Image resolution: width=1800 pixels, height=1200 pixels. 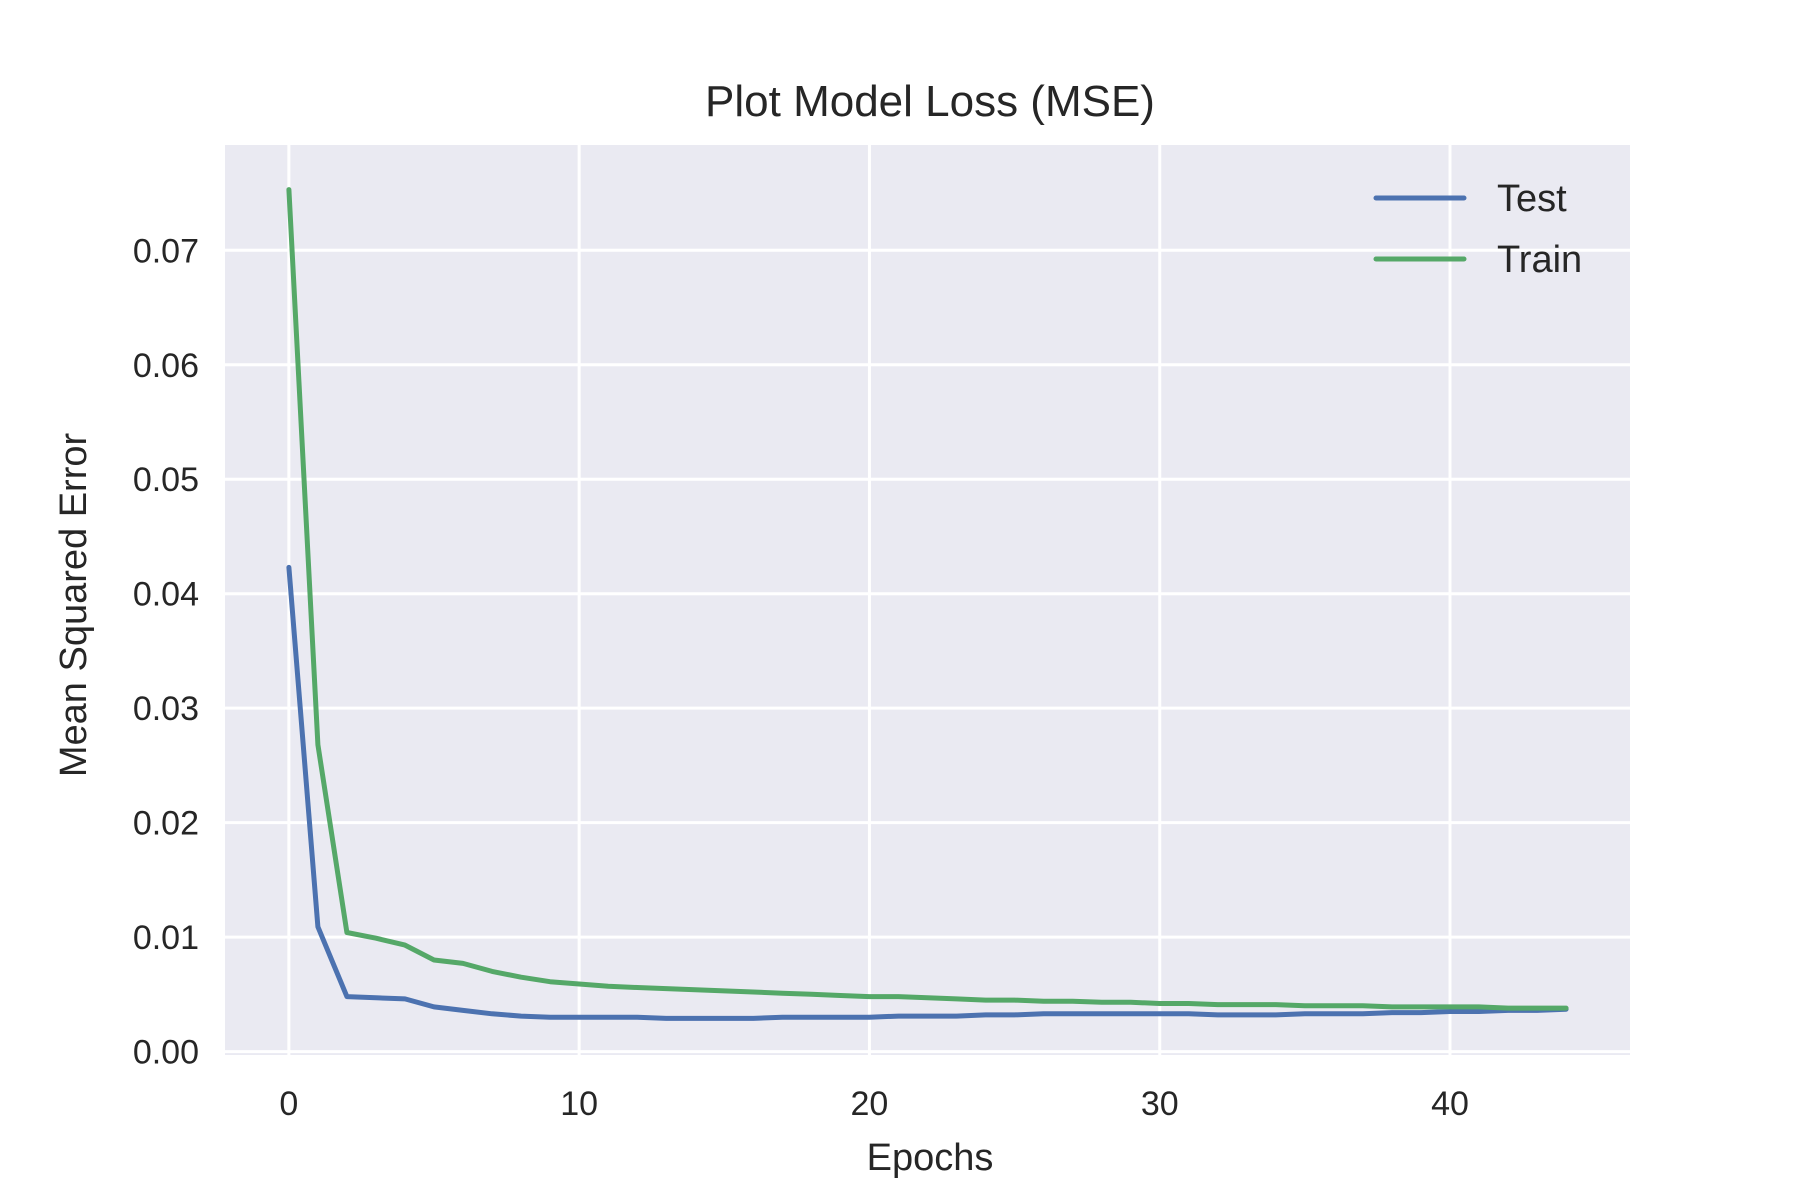 What do you see at coordinates (1539, 260) in the screenshot?
I see `legend-label-train: Train` at bounding box center [1539, 260].